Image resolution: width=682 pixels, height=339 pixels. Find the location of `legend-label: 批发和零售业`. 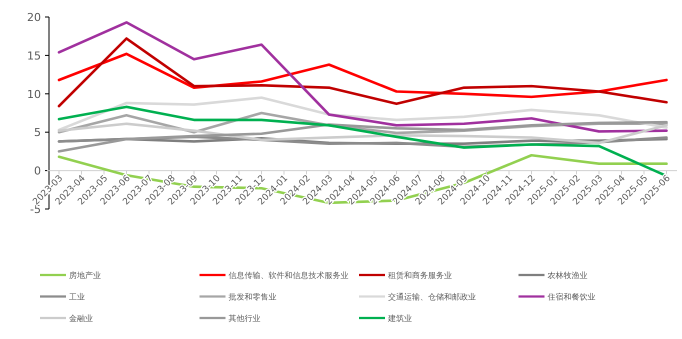

legend-label: 批发和零售业 is located at coordinates (252, 297).